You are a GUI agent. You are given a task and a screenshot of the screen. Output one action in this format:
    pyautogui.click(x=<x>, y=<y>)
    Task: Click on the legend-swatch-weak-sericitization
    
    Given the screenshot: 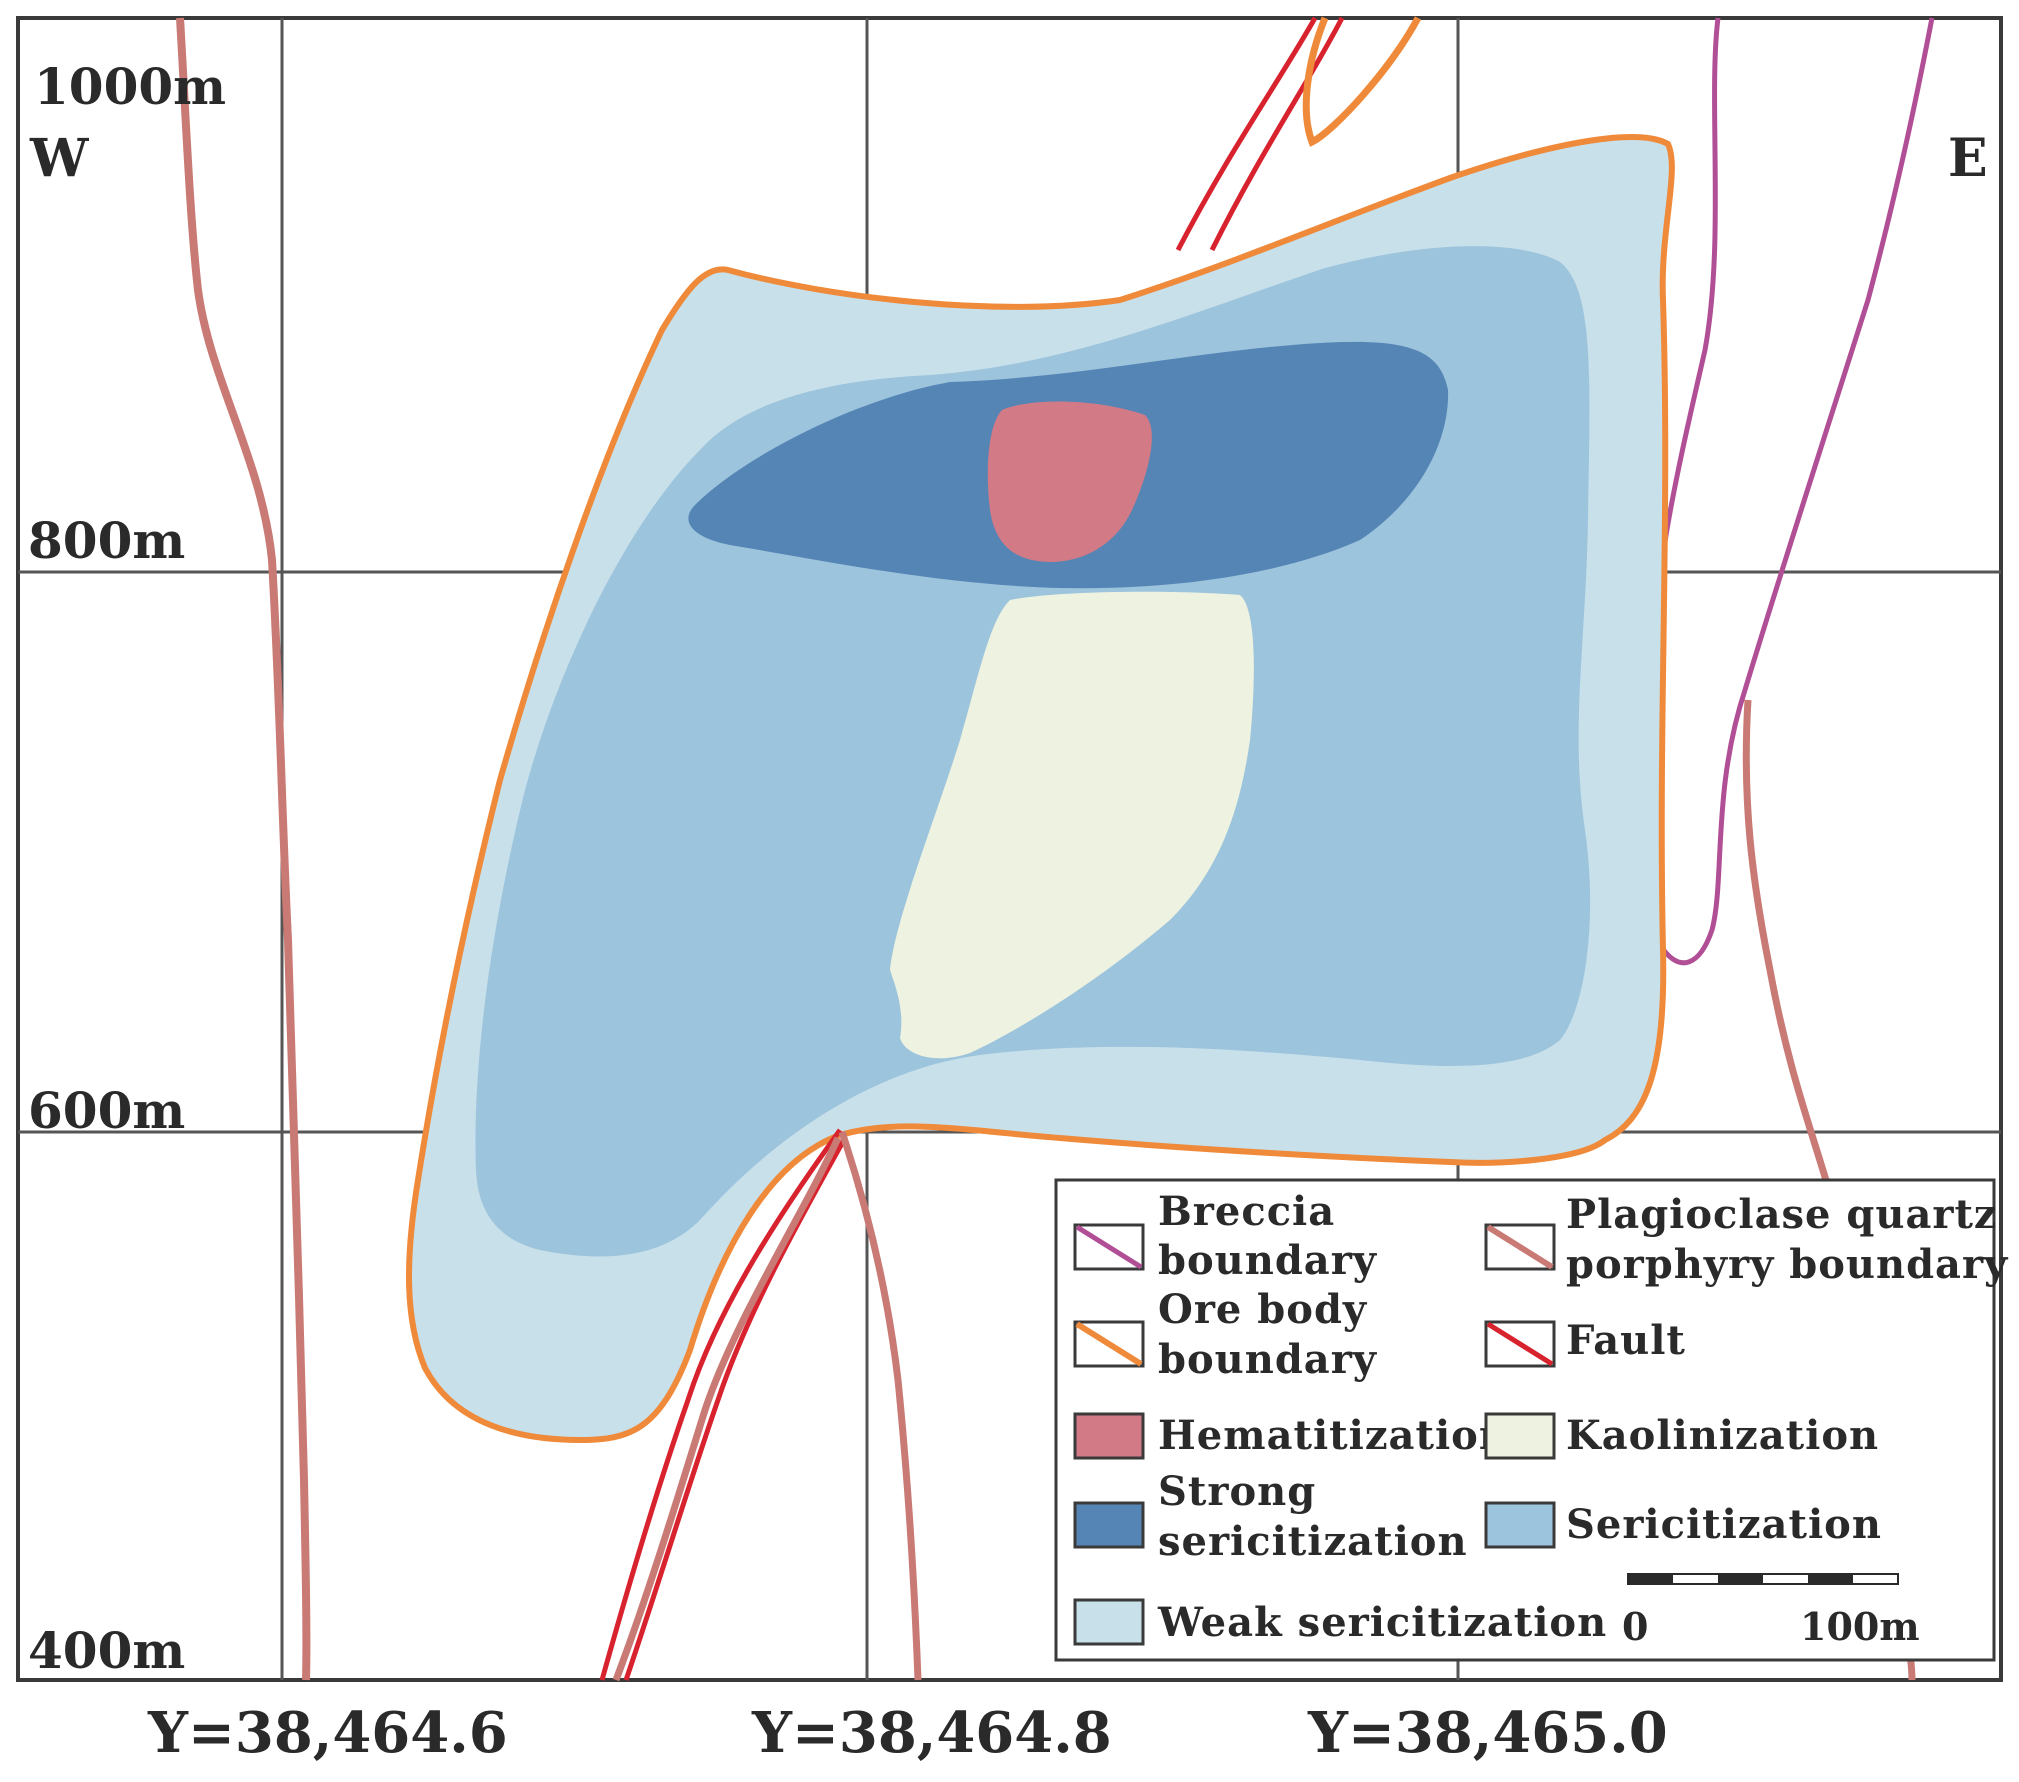 What is the action you would take?
    pyautogui.click(x=1109, y=1622)
    